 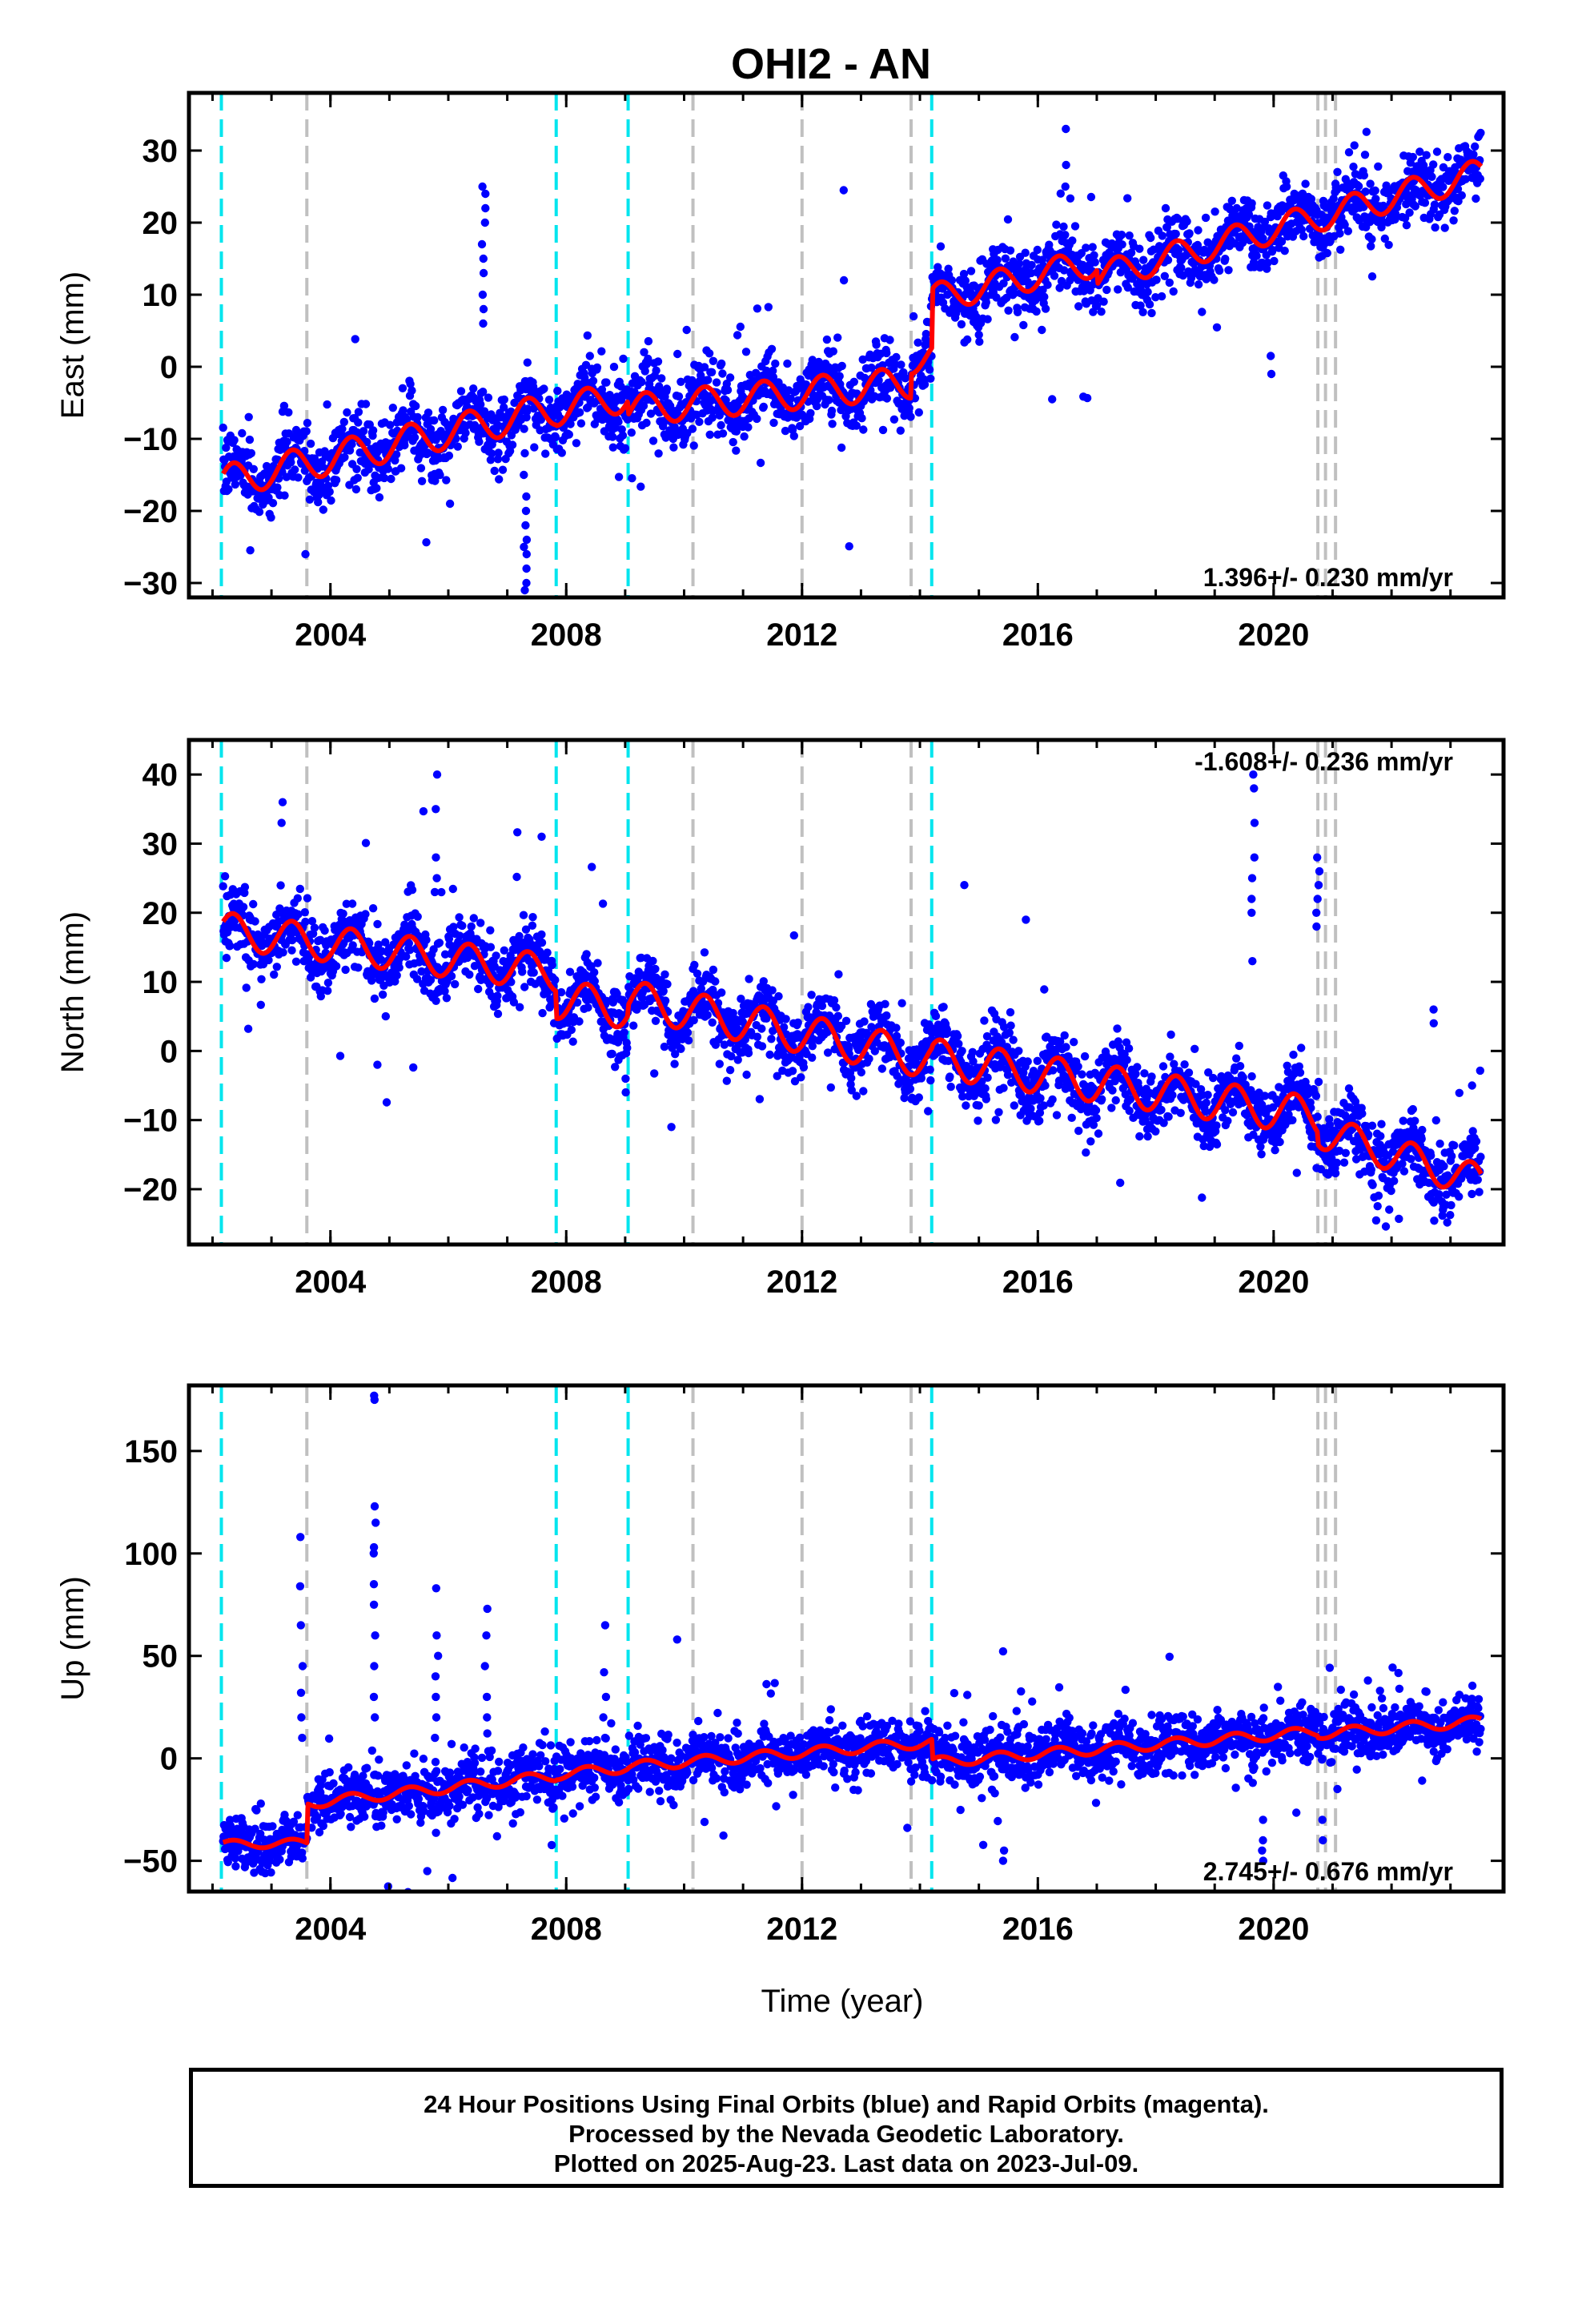 I want to click on x-tick-label: 2016, so click(x=1038, y=635).